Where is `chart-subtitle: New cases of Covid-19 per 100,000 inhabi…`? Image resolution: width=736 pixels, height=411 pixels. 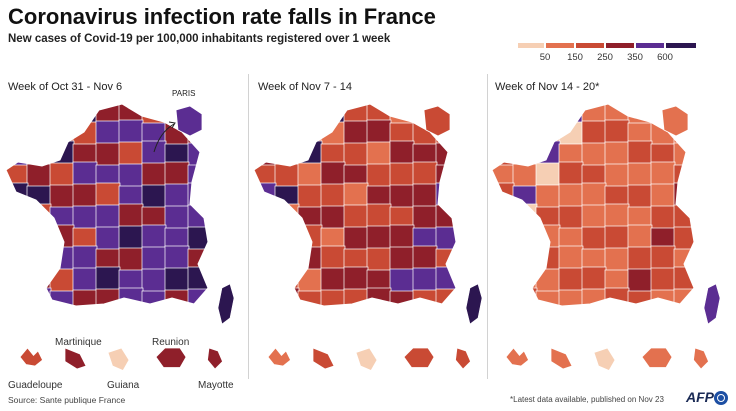
chart-subtitle: New cases of Covid-19 per 100,000 inhabi… is located at coordinates (199, 39).